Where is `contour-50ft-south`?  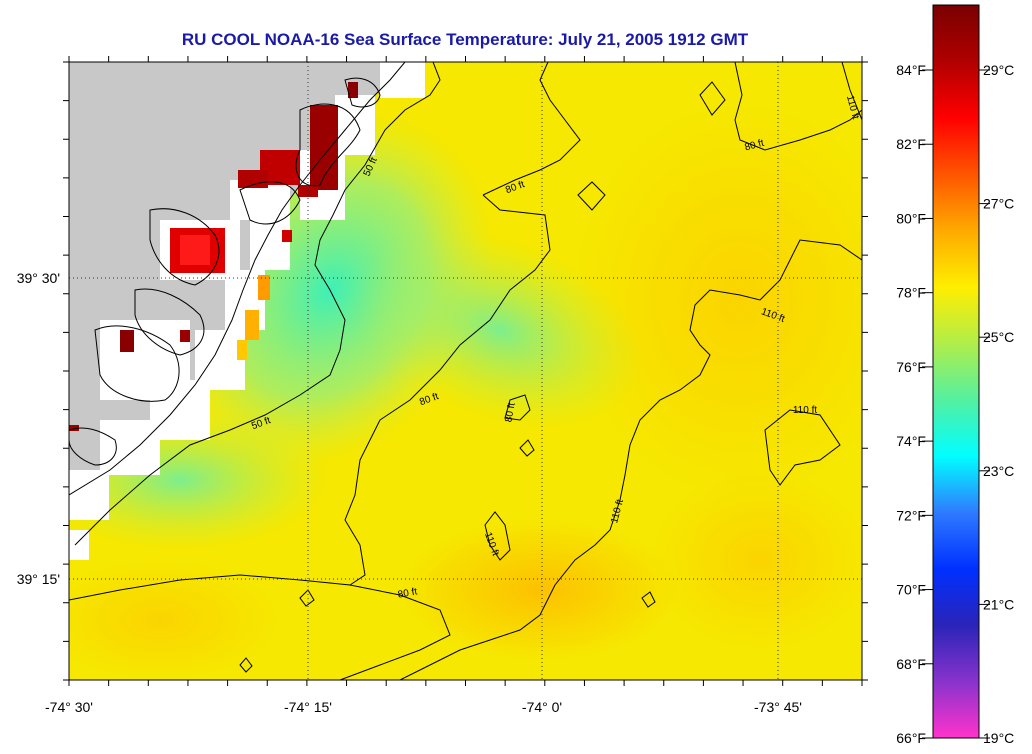
contour-50ft-south is located at coordinates (260, 627).